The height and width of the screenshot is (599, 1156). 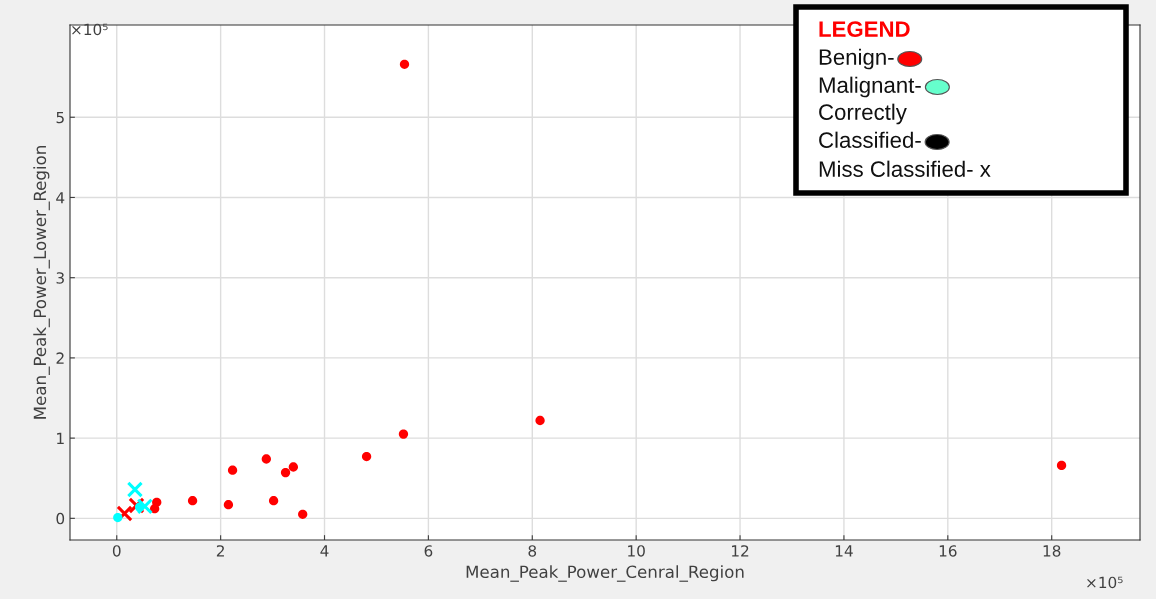 I want to click on y-tick-label: 4, so click(x=60, y=198).